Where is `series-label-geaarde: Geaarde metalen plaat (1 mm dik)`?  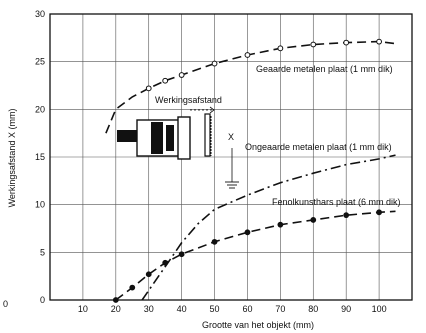
series-label-geaarde: Geaarde metalen plaat (1 mm dik) is located at coordinates (324, 69).